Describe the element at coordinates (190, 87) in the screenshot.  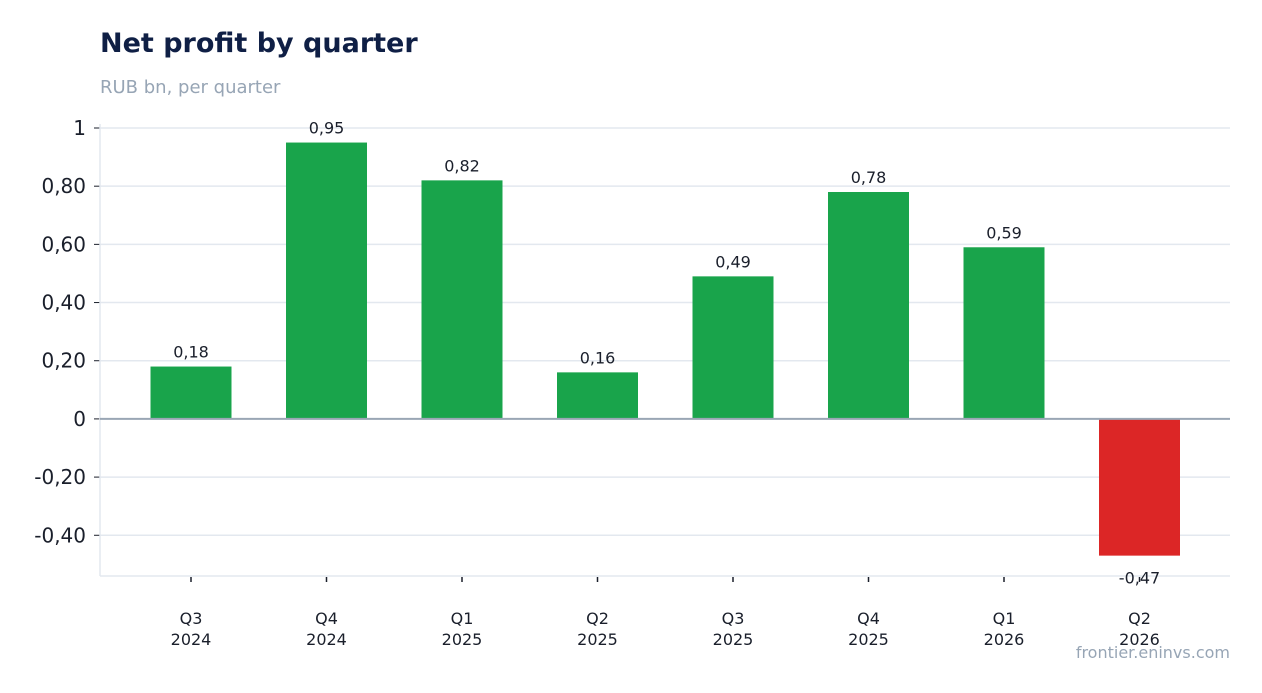
I see `chart-subtitle: RUB bn, per quarter` at that location.